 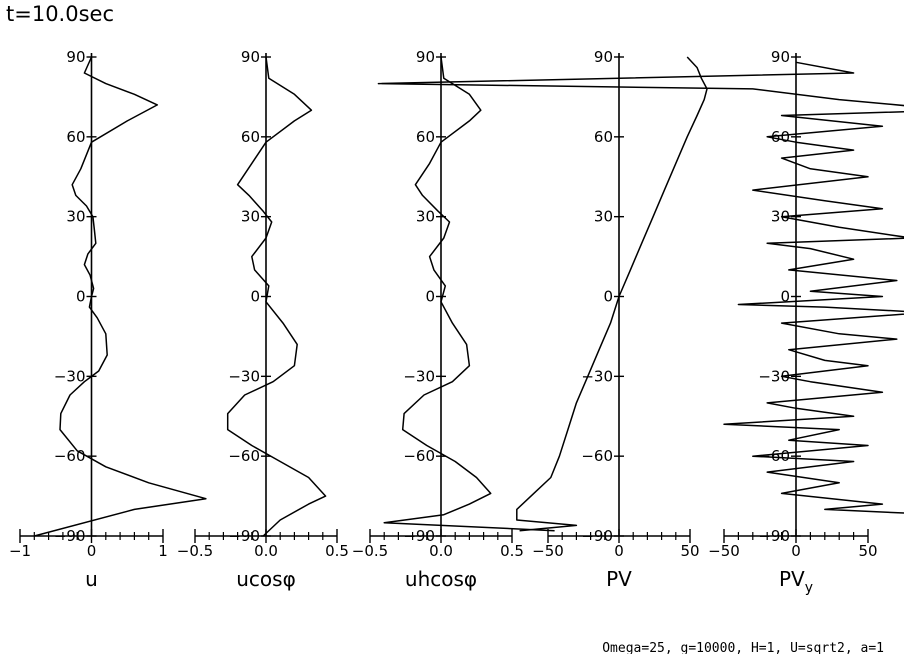 I want to click on panel-xlabel: uhcosφ, so click(x=441, y=579).